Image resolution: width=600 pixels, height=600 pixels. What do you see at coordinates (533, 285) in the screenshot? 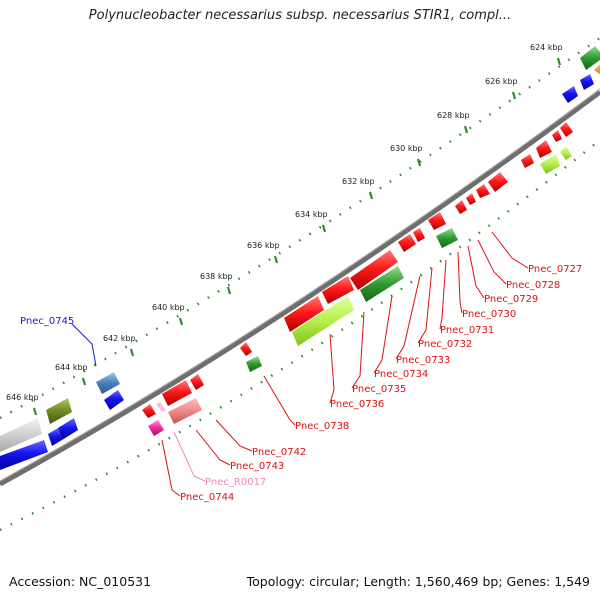
I see `gene-label: Pnec_0728` at bounding box center [533, 285].